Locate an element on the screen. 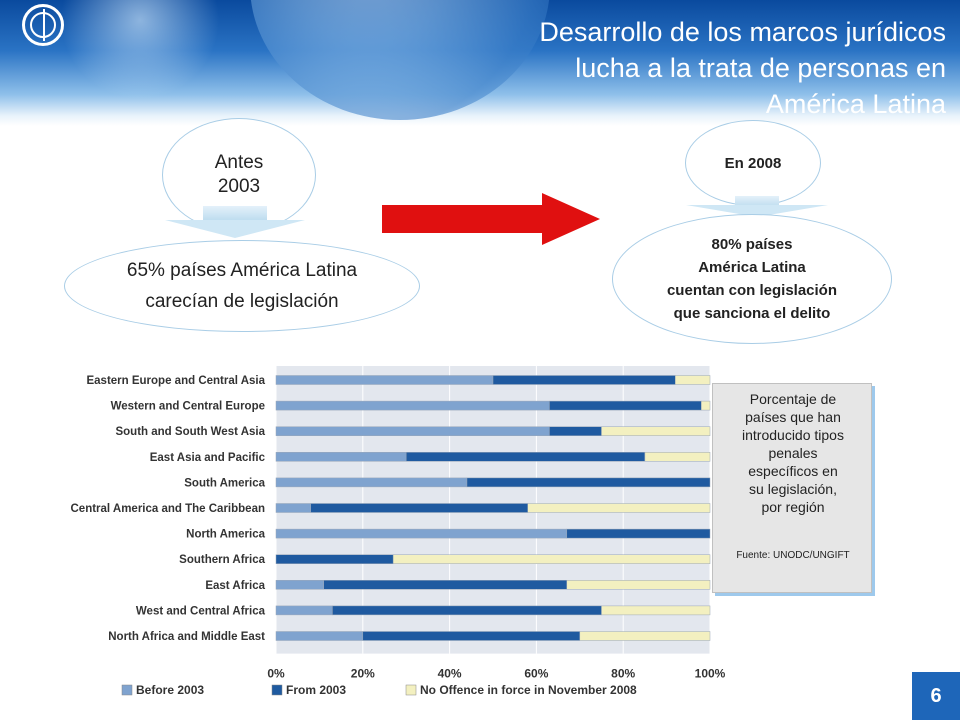  chart-source: Fuente: UNODC/UNGIFT is located at coordinates (793, 555).